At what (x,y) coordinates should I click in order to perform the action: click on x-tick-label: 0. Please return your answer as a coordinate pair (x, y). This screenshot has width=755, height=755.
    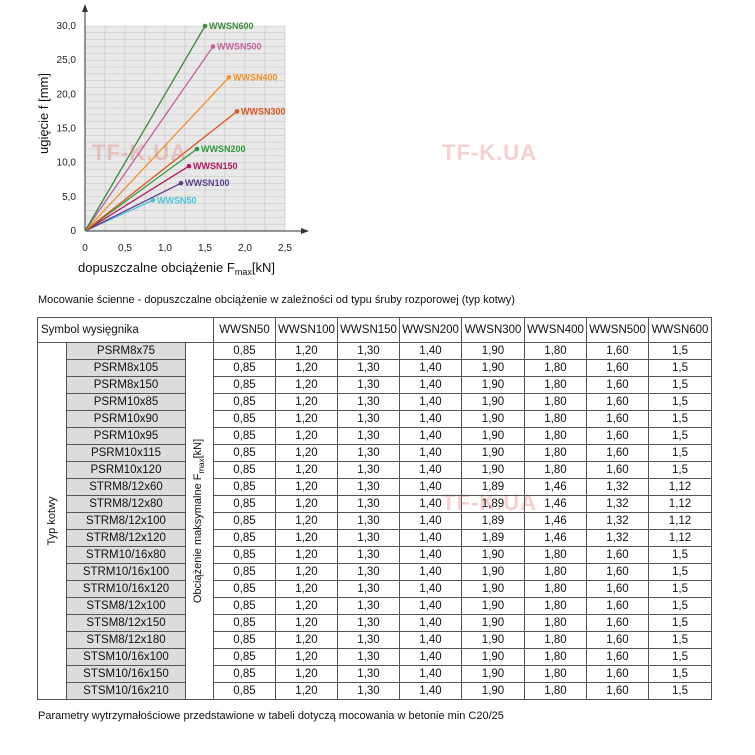
    Looking at the image, I should click on (85, 248).